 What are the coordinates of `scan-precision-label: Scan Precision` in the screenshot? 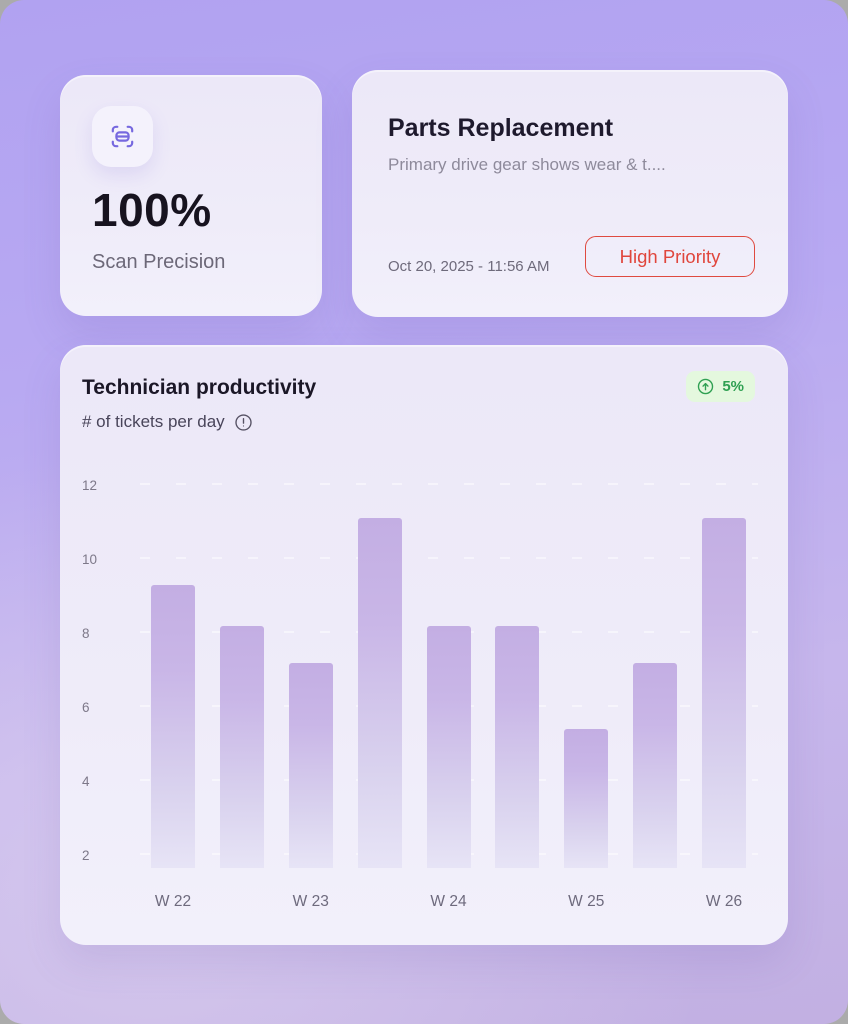 It's located at (159, 262).